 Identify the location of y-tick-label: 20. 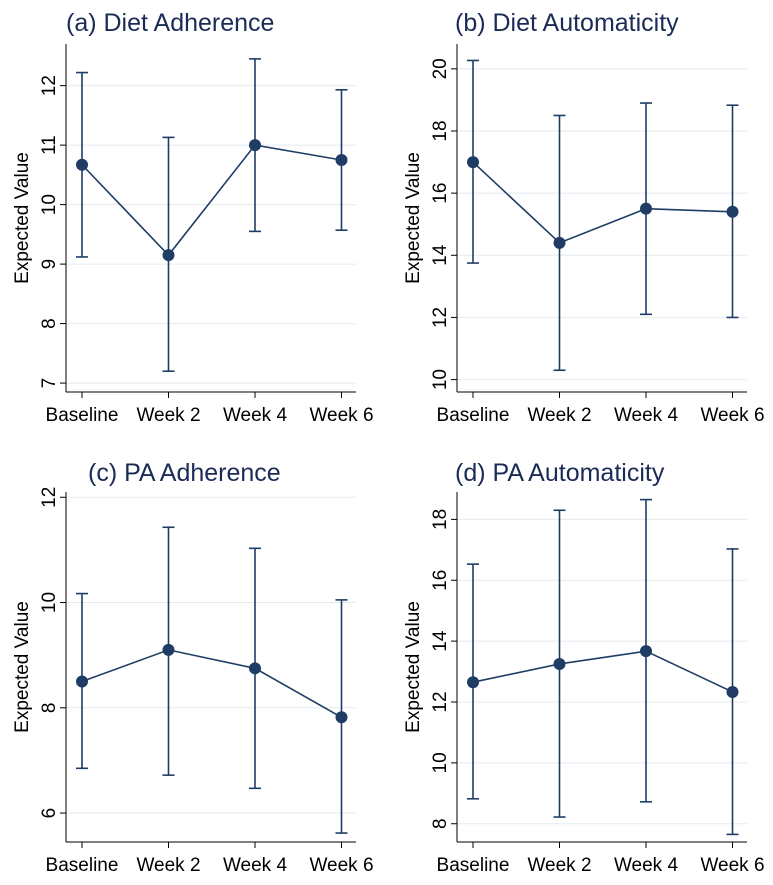
(440, 68).